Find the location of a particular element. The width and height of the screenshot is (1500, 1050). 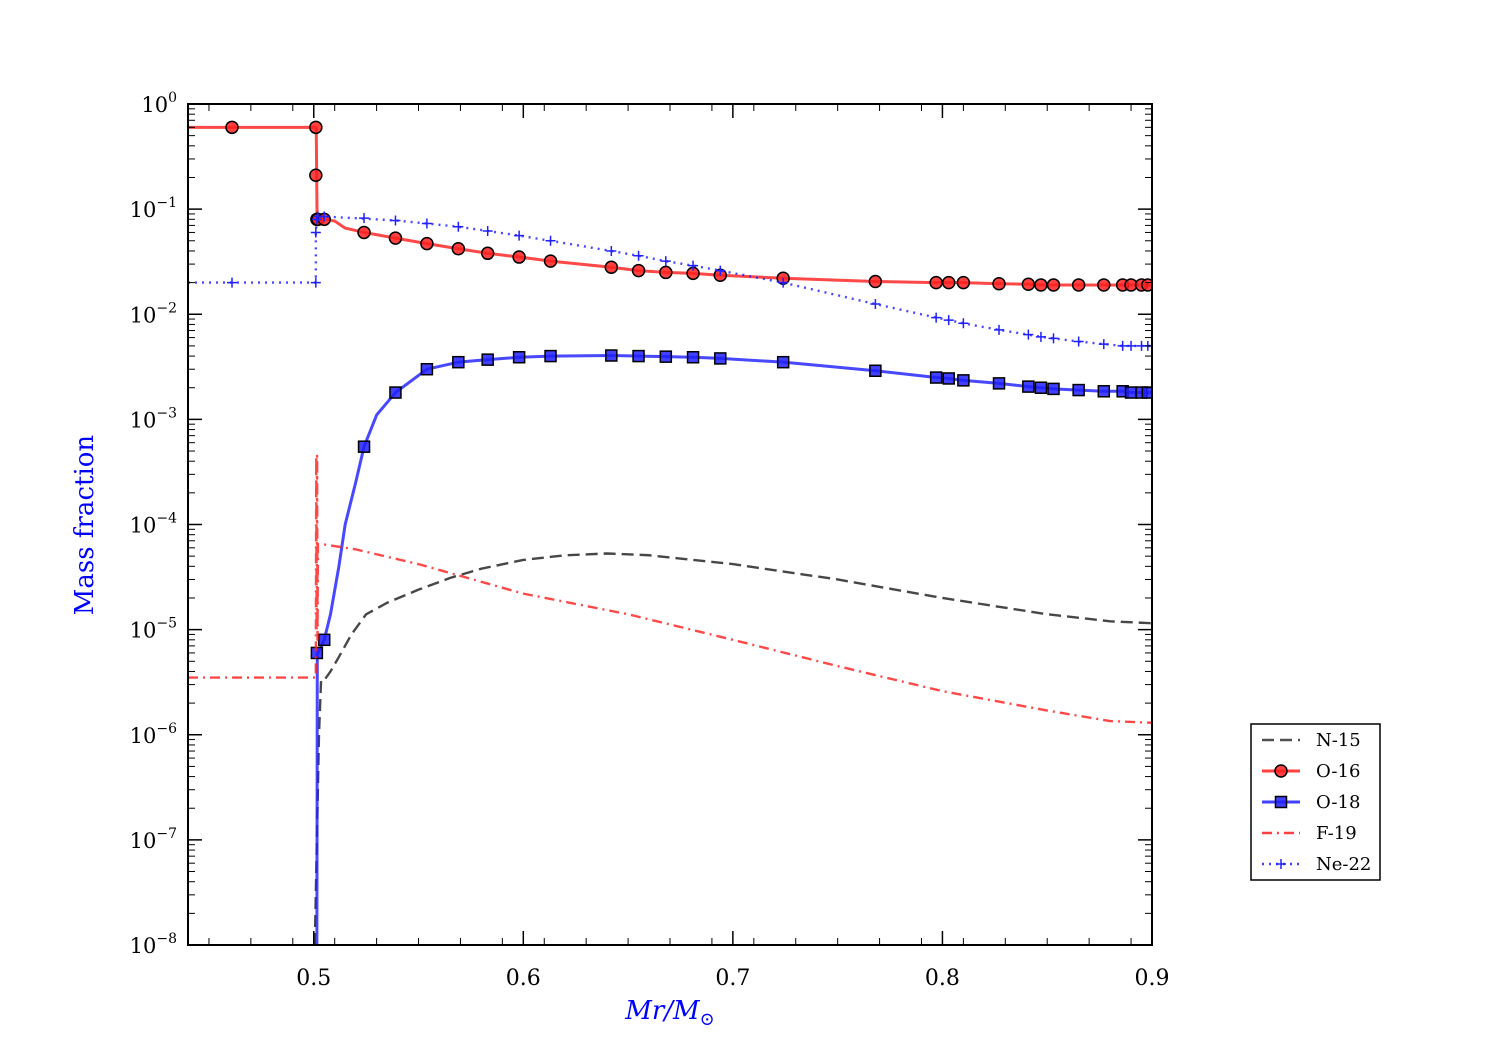

y-tick-label: 10⁰ is located at coordinates (159, 103).